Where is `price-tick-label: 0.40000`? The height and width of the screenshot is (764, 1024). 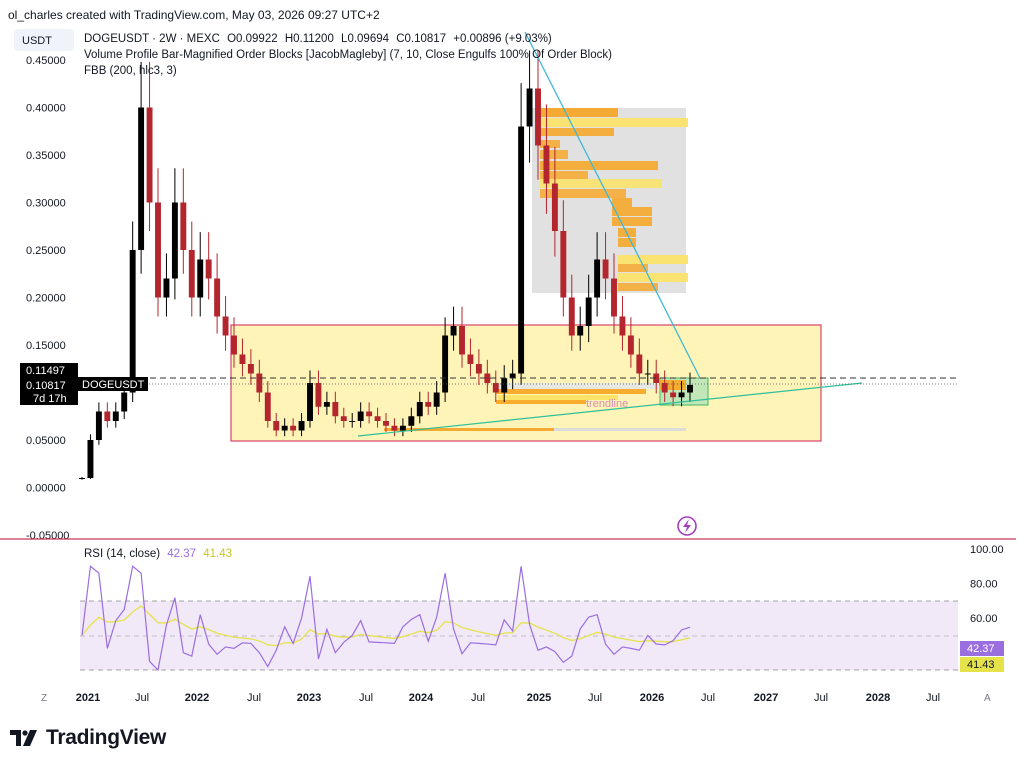 price-tick-label: 0.40000 is located at coordinates (46, 109).